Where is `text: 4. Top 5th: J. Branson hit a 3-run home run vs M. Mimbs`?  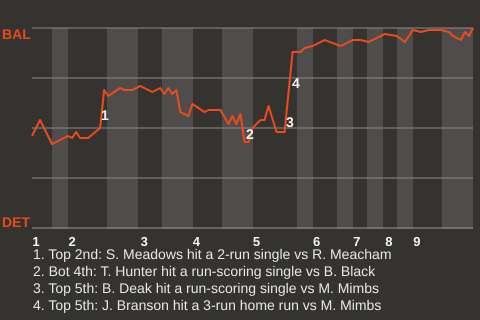 text: 4. Top 5th: J. Branson hit a 3-run home run vs M. Mimbs is located at coordinates (207, 305).